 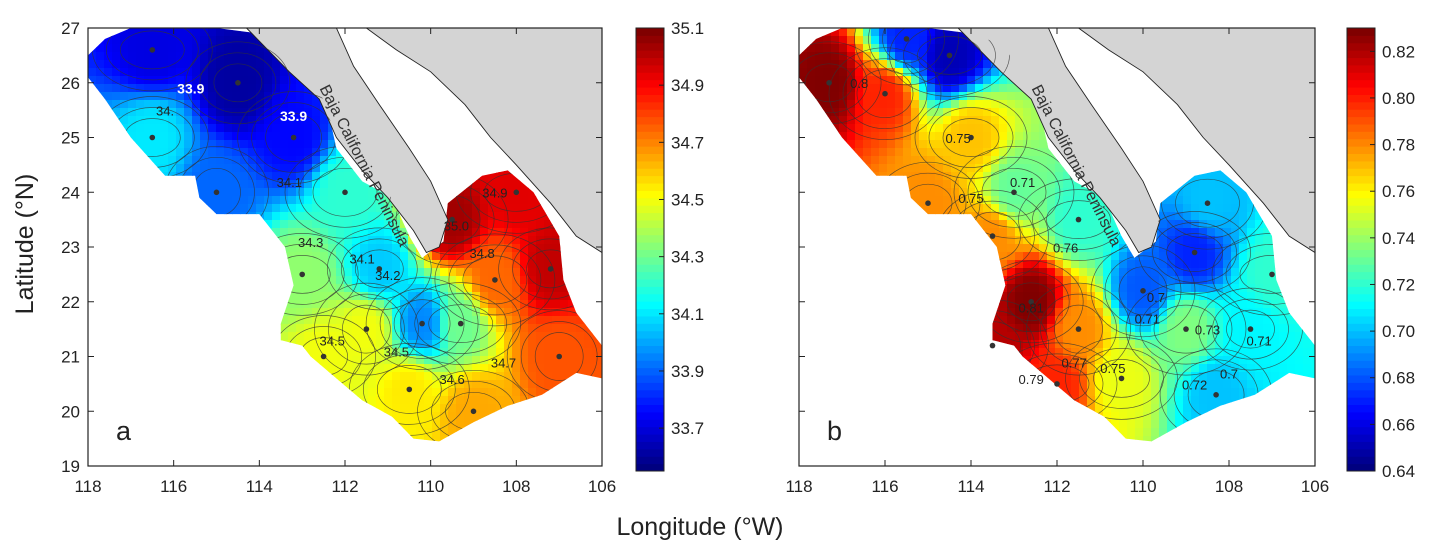 What do you see at coordinates (798, 486) in the screenshot?
I see `x-tick-label: 118` at bounding box center [798, 486].